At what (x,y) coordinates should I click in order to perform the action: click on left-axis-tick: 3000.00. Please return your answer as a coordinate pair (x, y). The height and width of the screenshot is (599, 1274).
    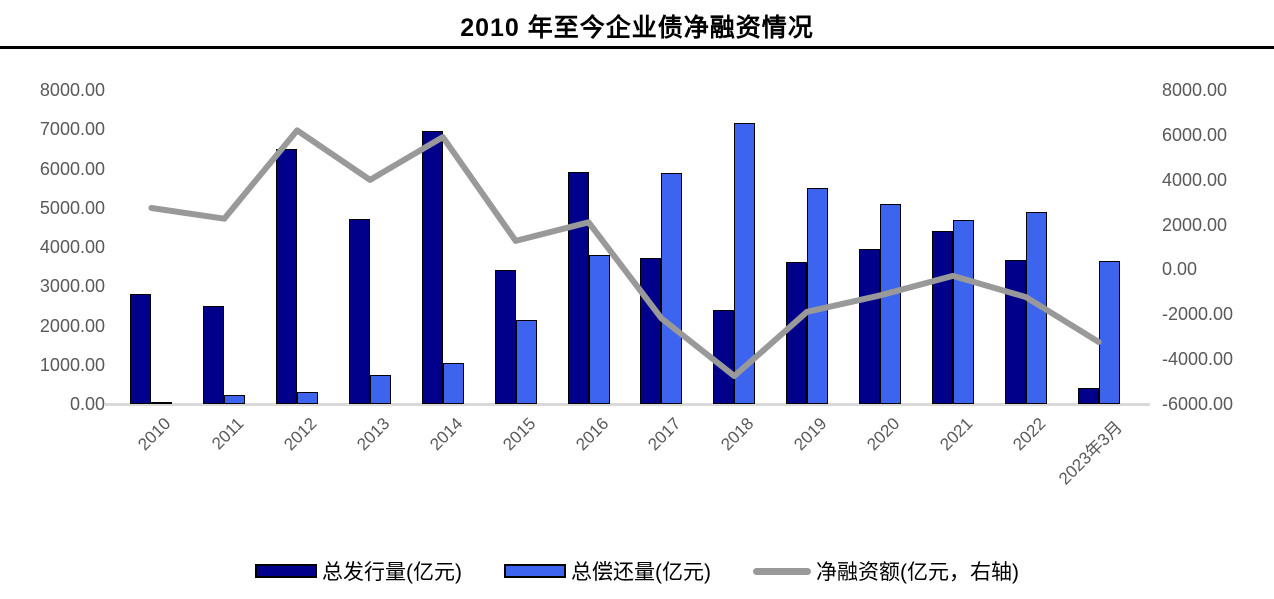
    Looking at the image, I should click on (72, 286).